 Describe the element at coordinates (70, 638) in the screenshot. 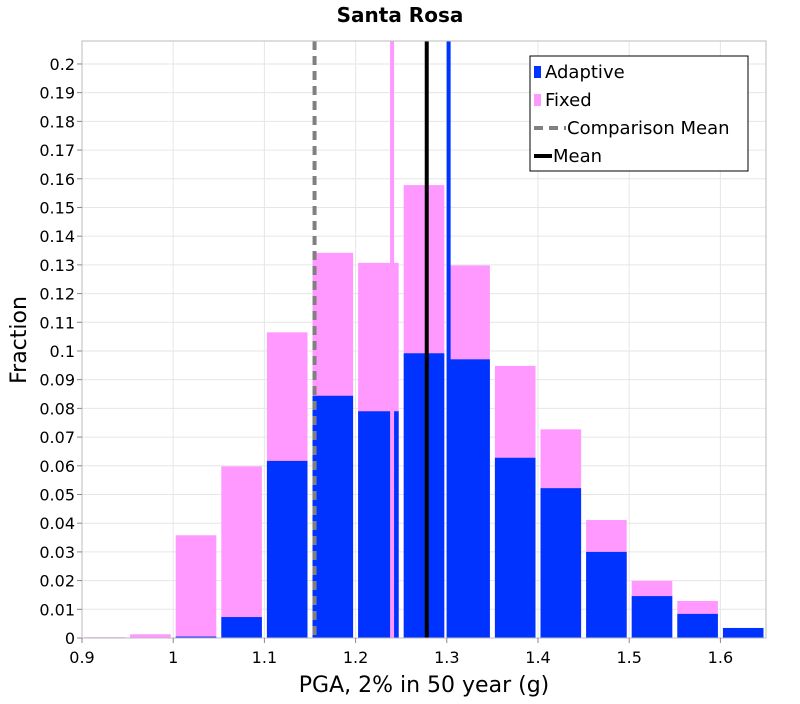

I see `y-tick-label: 0` at that location.